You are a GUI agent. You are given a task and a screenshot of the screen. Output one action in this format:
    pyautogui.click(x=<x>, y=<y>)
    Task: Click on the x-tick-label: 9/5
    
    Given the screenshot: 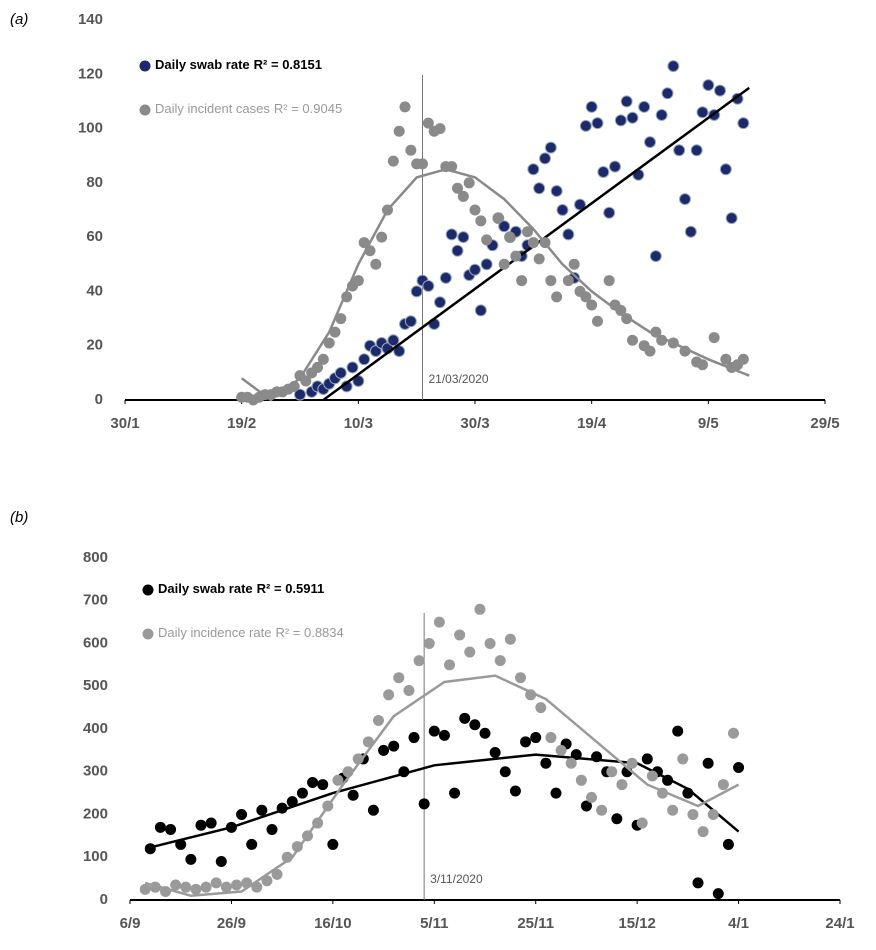 What is the action you would take?
    pyautogui.click(x=708, y=423)
    